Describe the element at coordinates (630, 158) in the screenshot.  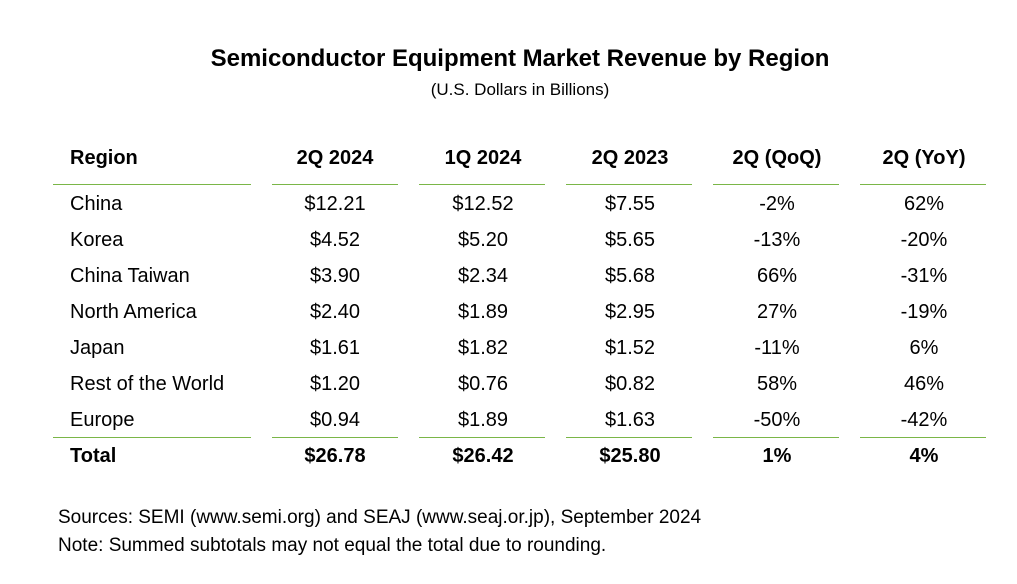
I see `header-2q-2023: 2Q 2023` at that location.